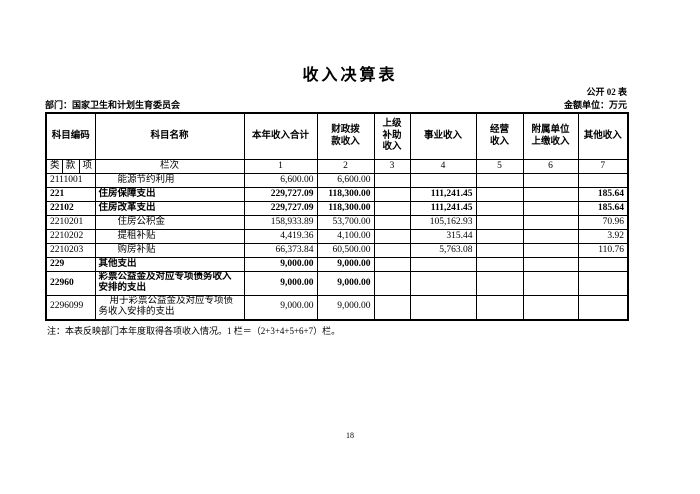  What do you see at coordinates (113, 105) in the screenshot?
I see `department-label: 部门：国家卫生和计划生育委员会` at bounding box center [113, 105].